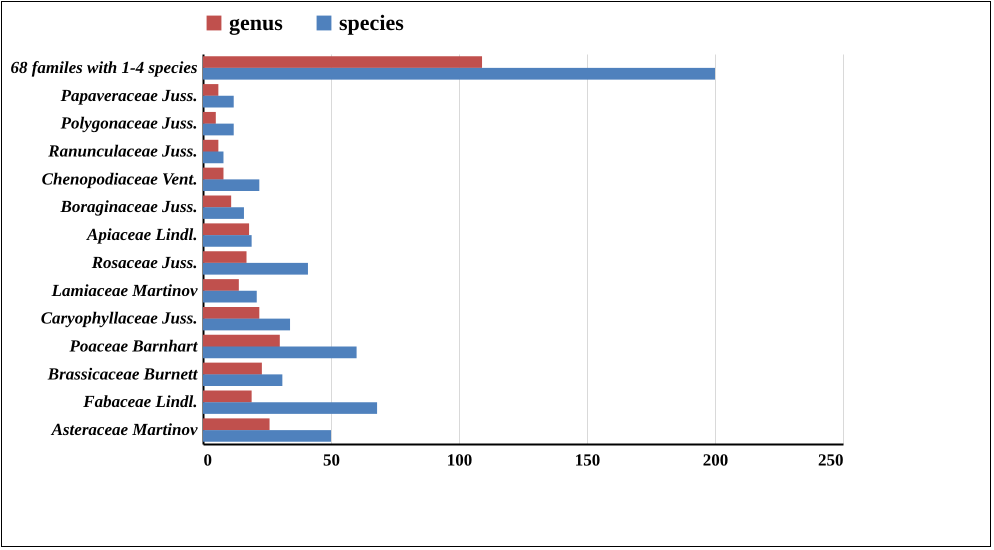 Image resolution: width=994 pixels, height=550 pixels. I want to click on x-tick-label: 100, so click(459, 460).